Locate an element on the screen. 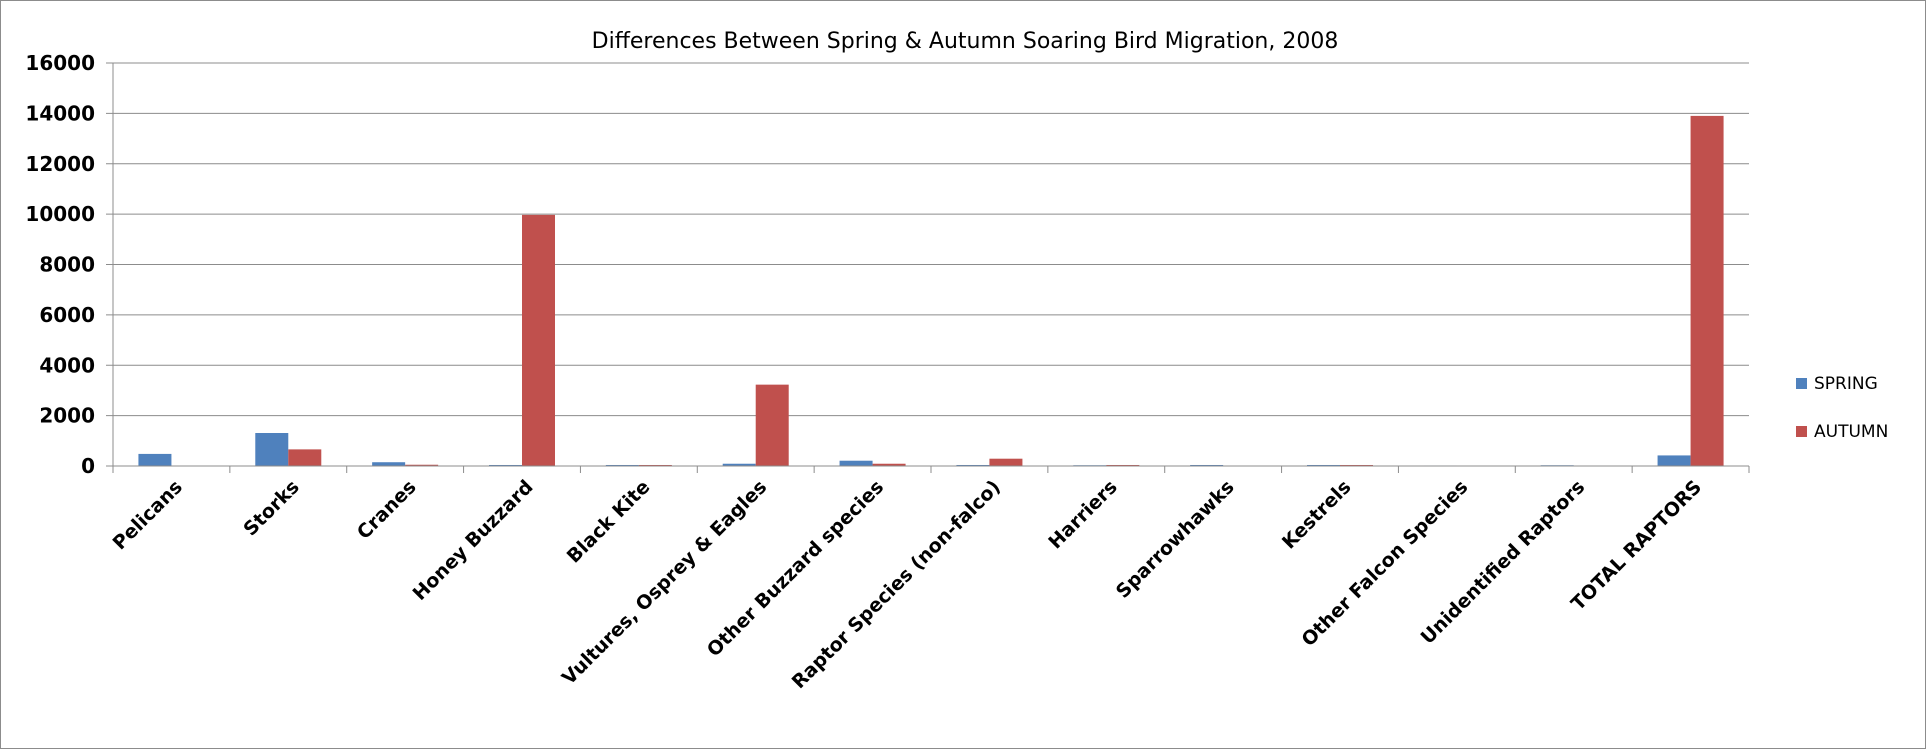 This screenshot has height=752, width=1928. y-tick-label: 2000 is located at coordinates (67, 416).